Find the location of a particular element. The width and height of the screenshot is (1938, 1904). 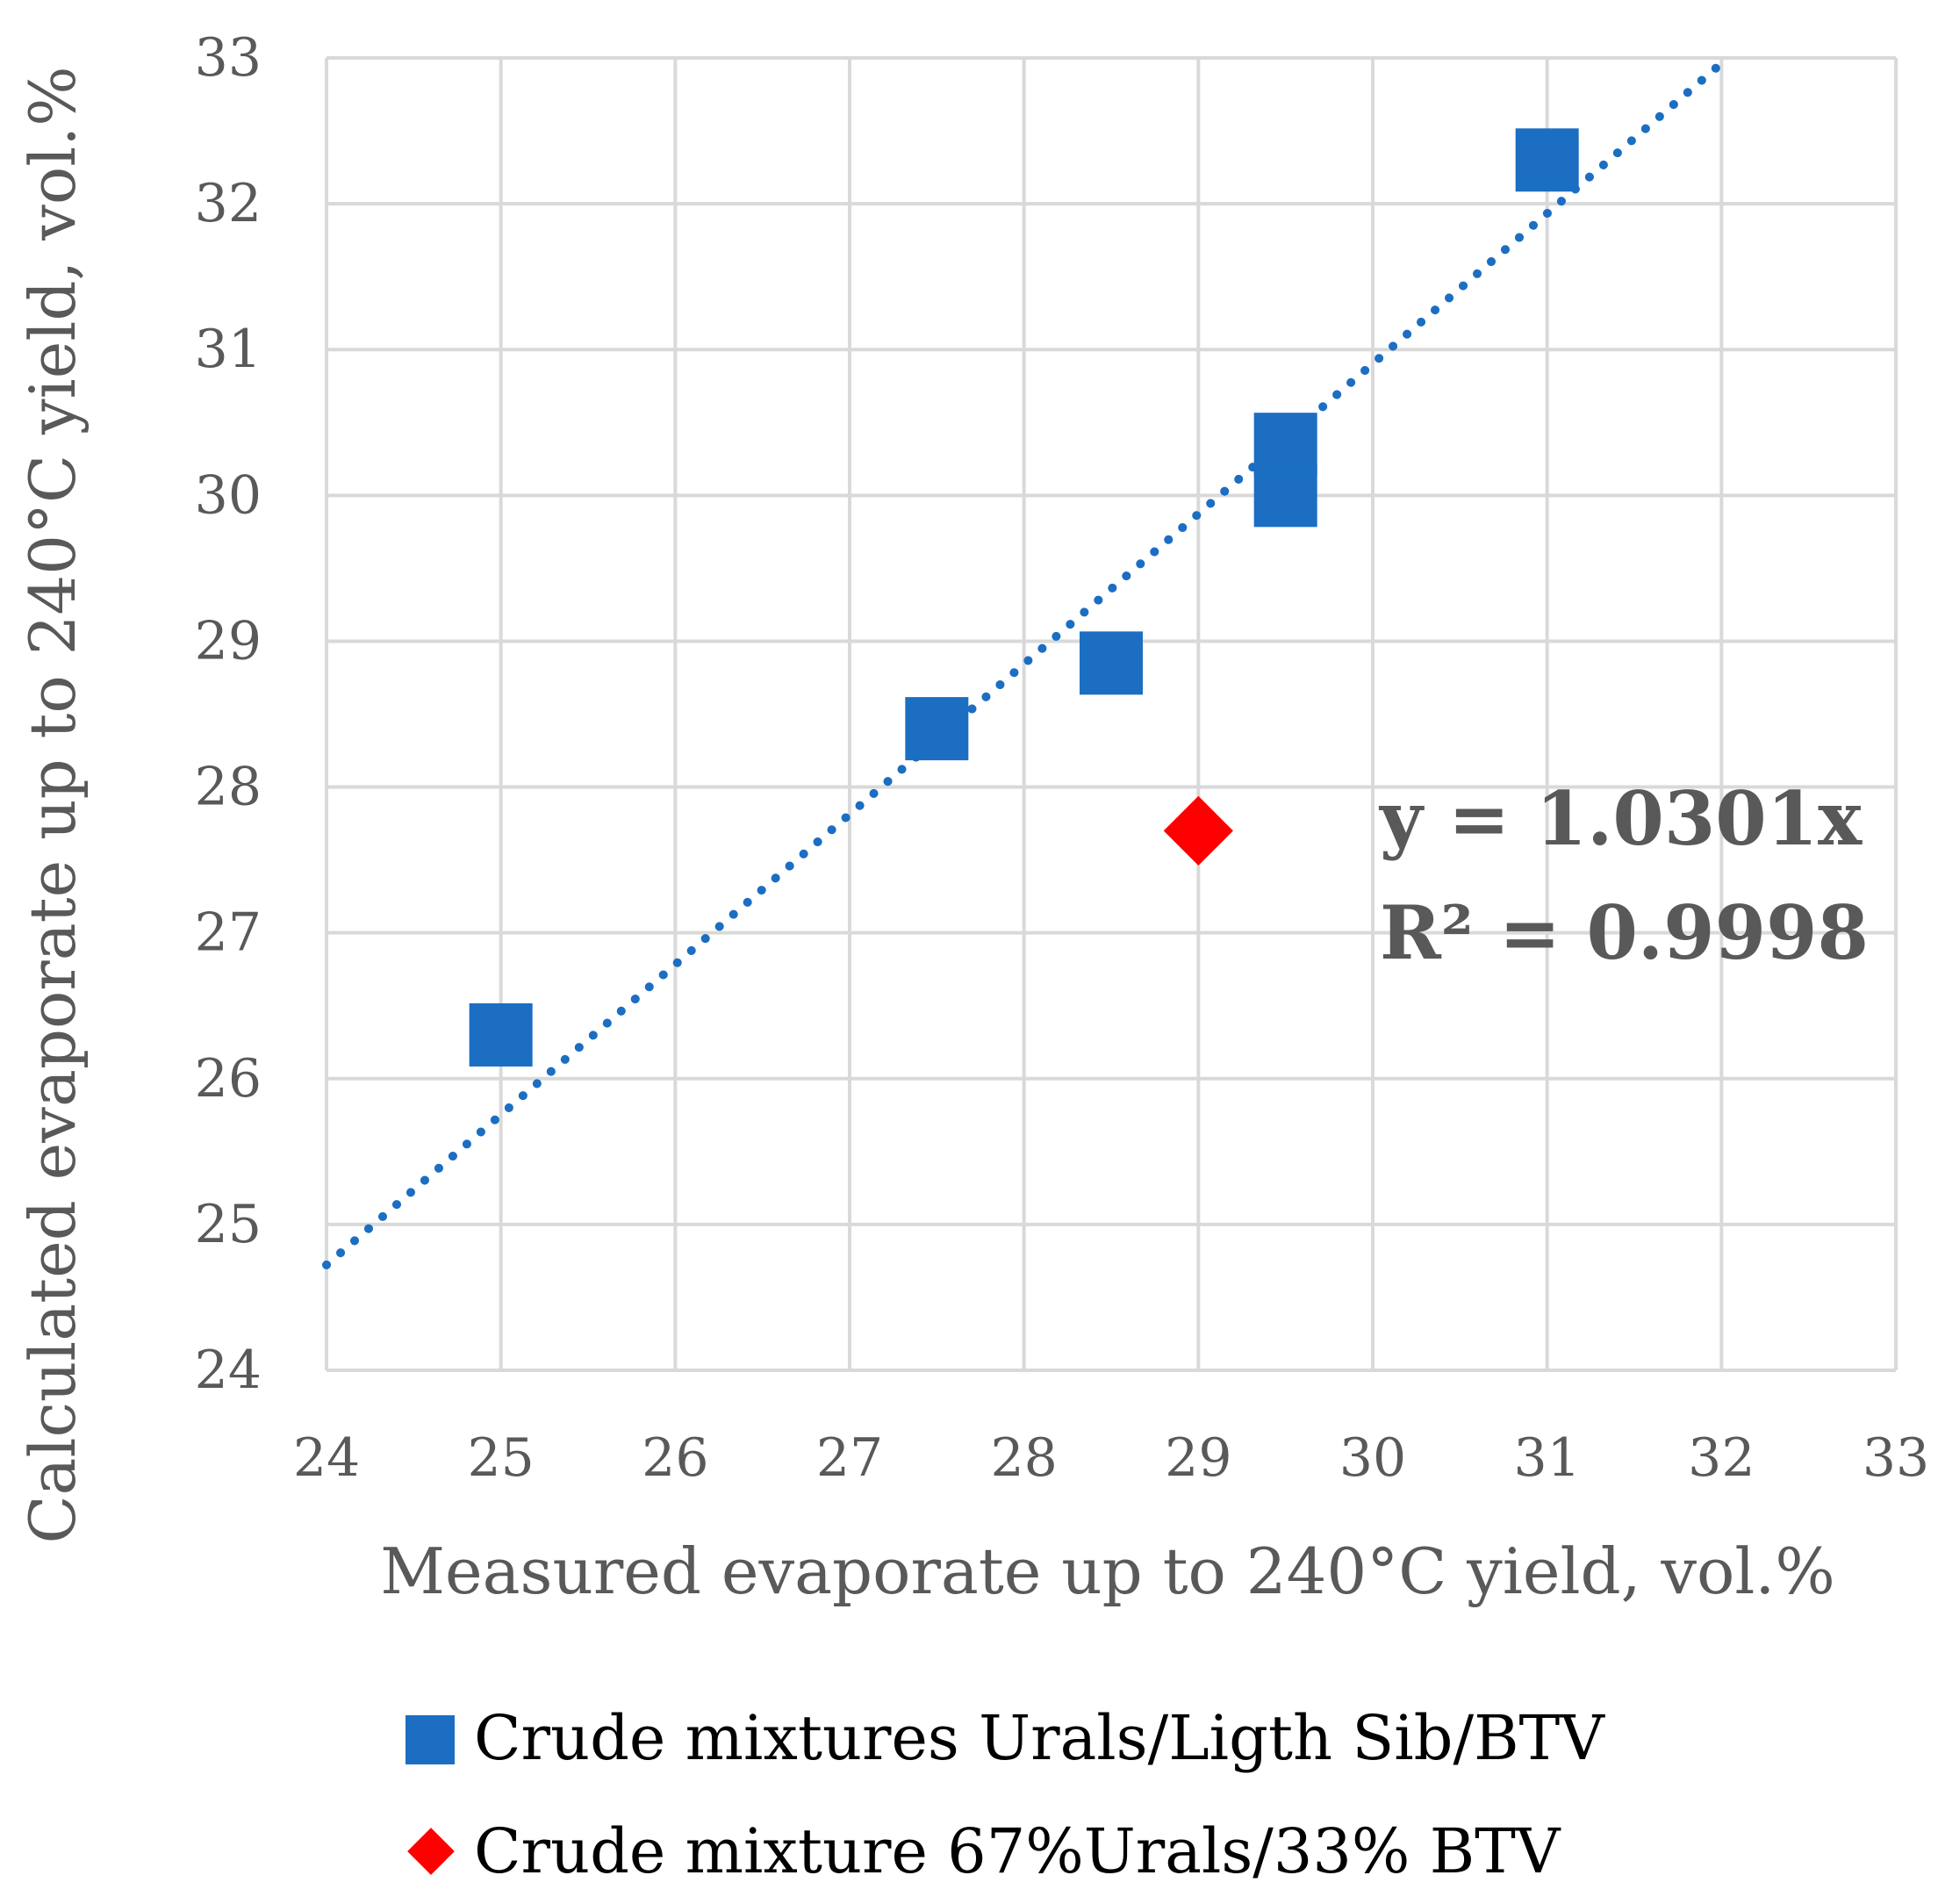

y-tick-label: 26 is located at coordinates (228, 1079).